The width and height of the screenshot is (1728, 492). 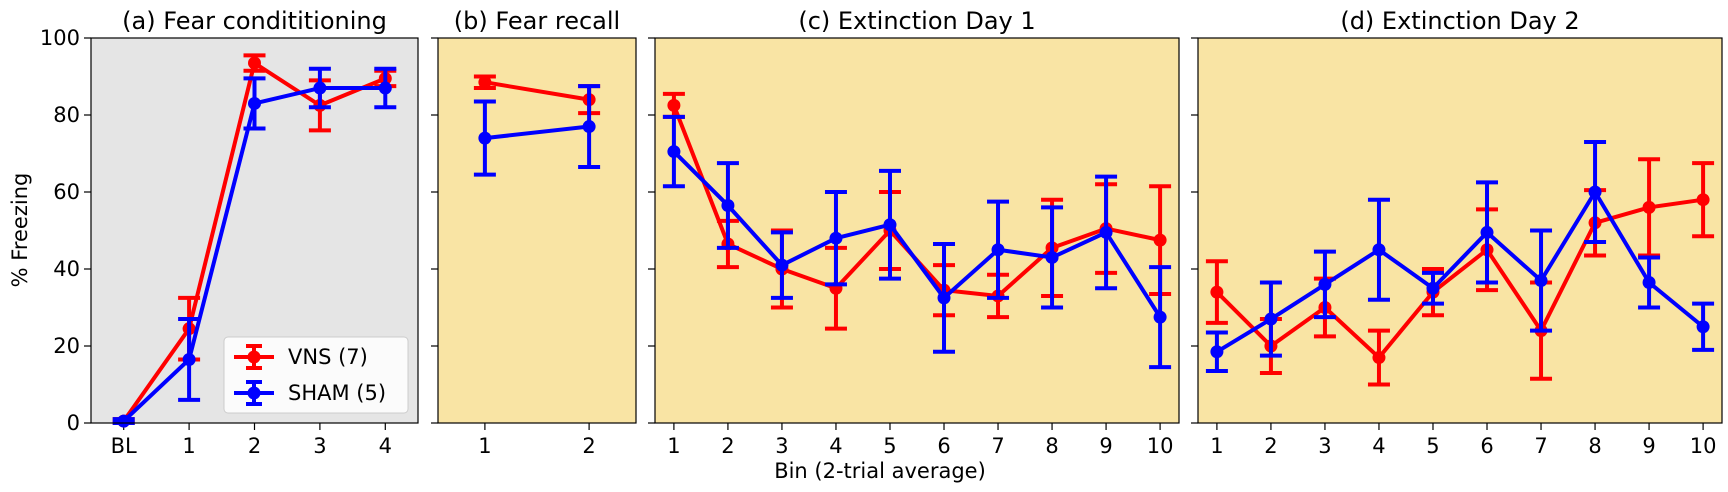 What do you see at coordinates (310, 393) in the screenshot?
I see `legend-item: SHAM (5)` at bounding box center [310, 393].